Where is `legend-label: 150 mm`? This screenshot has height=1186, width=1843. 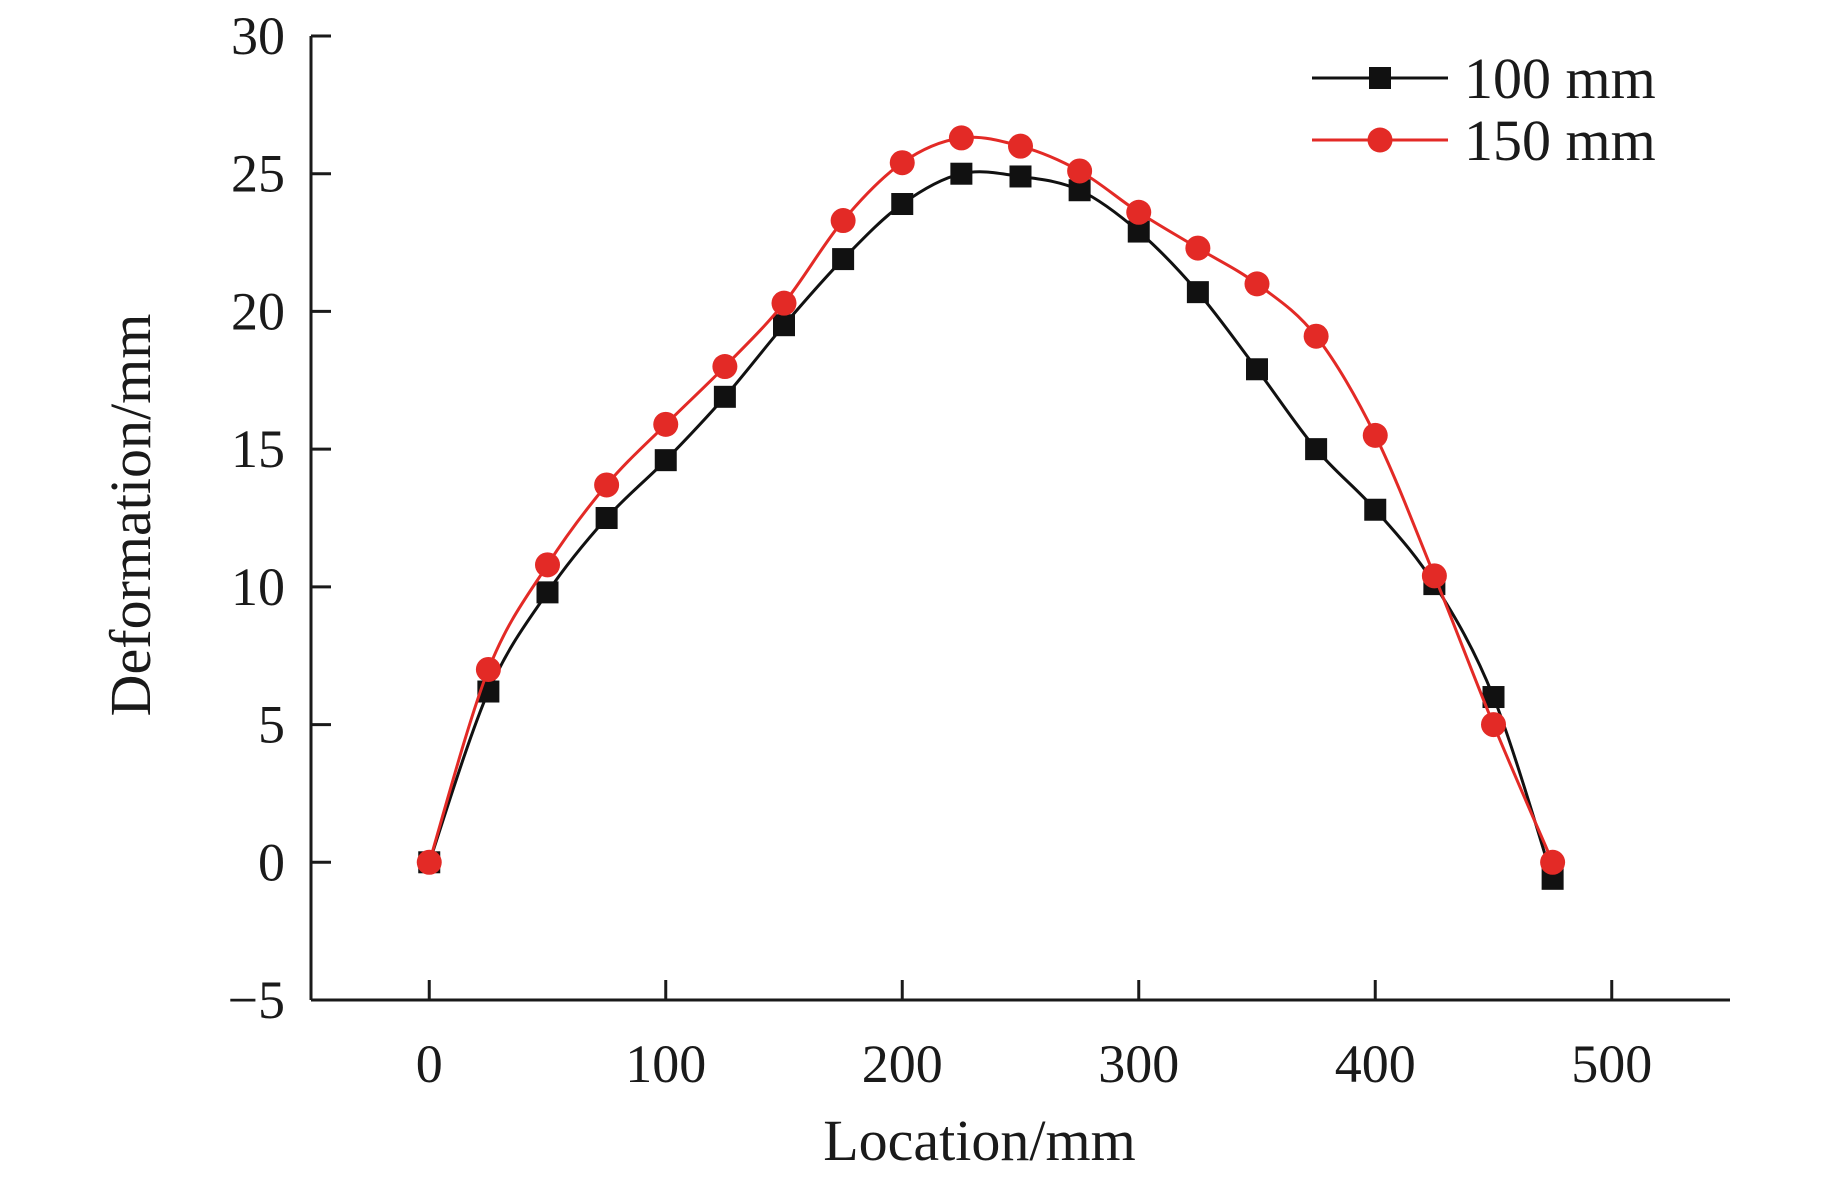
legend-label: 150 mm is located at coordinates (1560, 140).